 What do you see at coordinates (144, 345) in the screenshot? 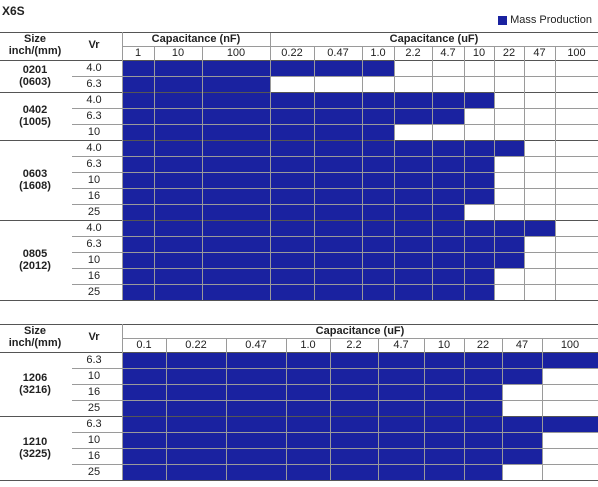
I see `capacitance-column-header: 0.1` at bounding box center [144, 345].